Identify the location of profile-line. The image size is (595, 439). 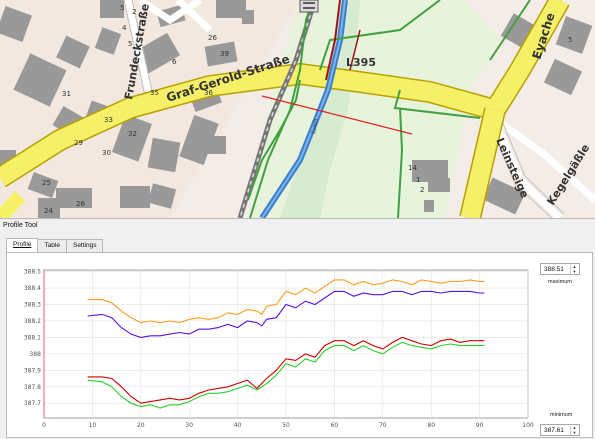
(337, 115).